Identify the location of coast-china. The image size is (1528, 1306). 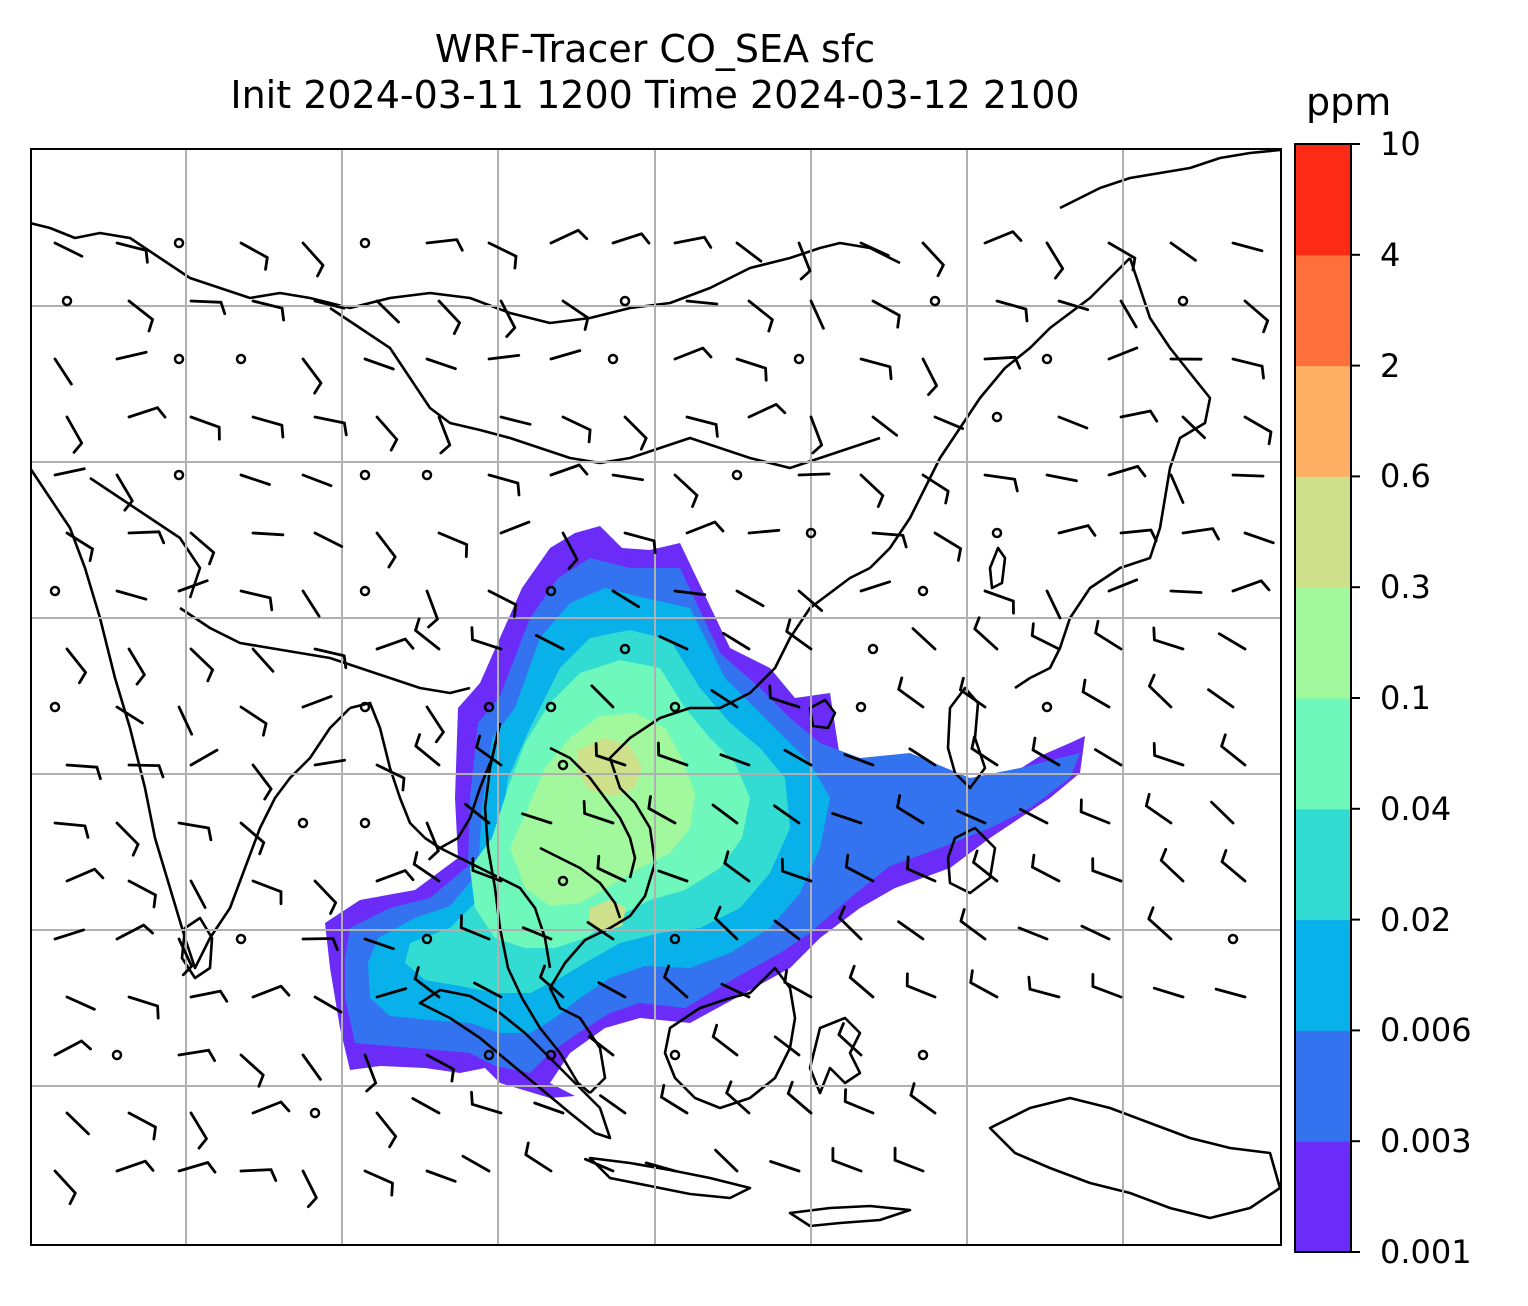
(1000, 413).